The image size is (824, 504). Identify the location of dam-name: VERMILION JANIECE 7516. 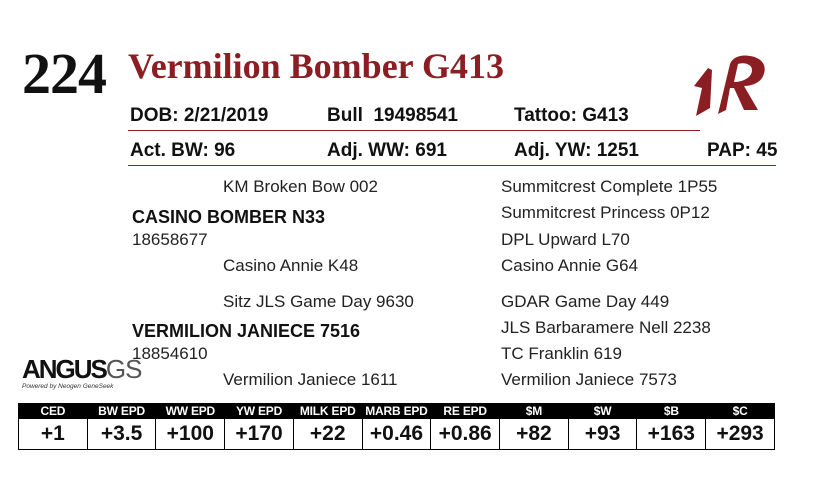
(246, 331).